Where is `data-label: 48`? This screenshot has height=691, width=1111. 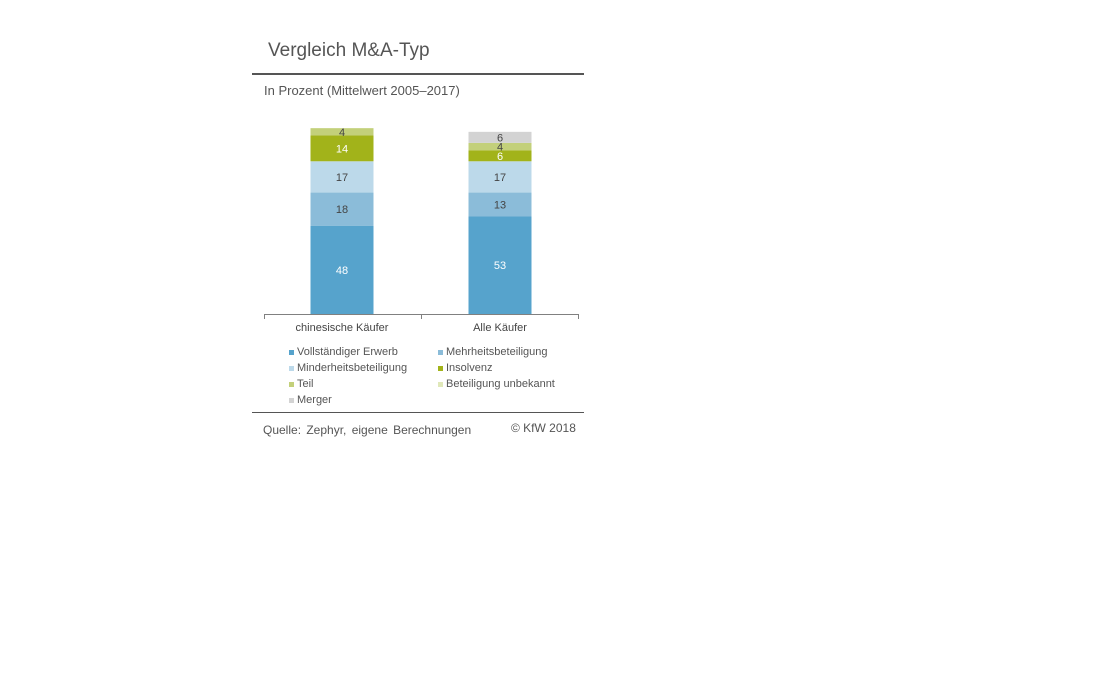
data-label: 48 is located at coordinates (342, 271).